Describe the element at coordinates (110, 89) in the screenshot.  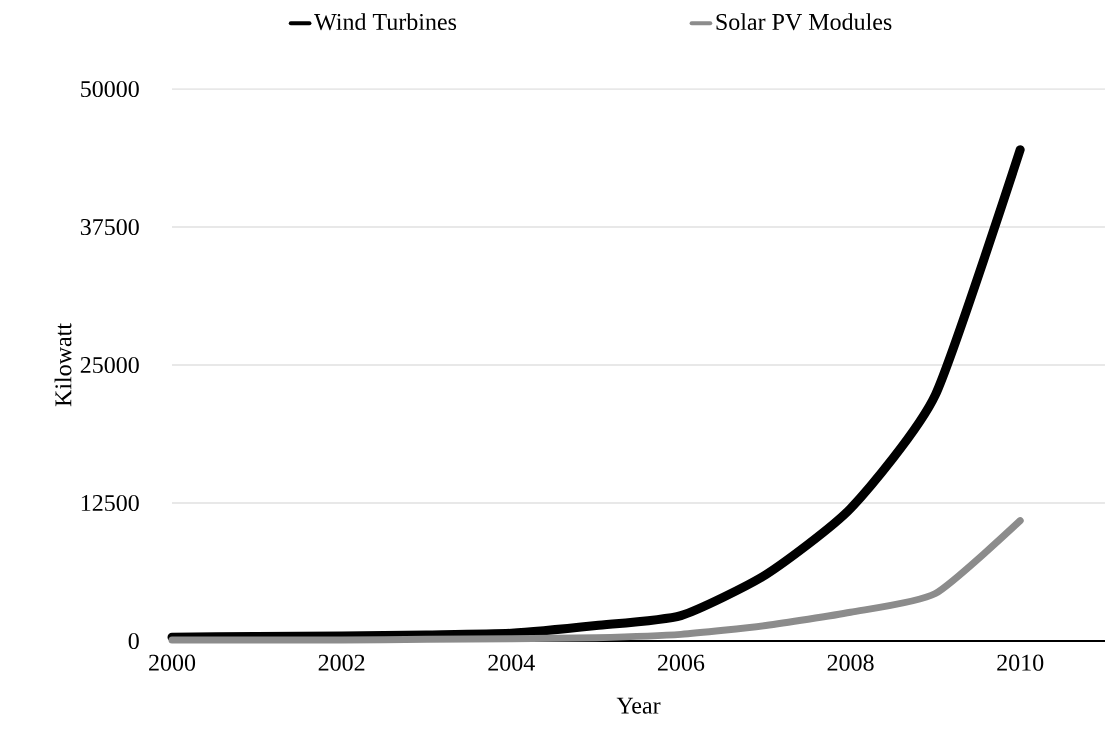
I see `y-tick-label: 50000` at that location.